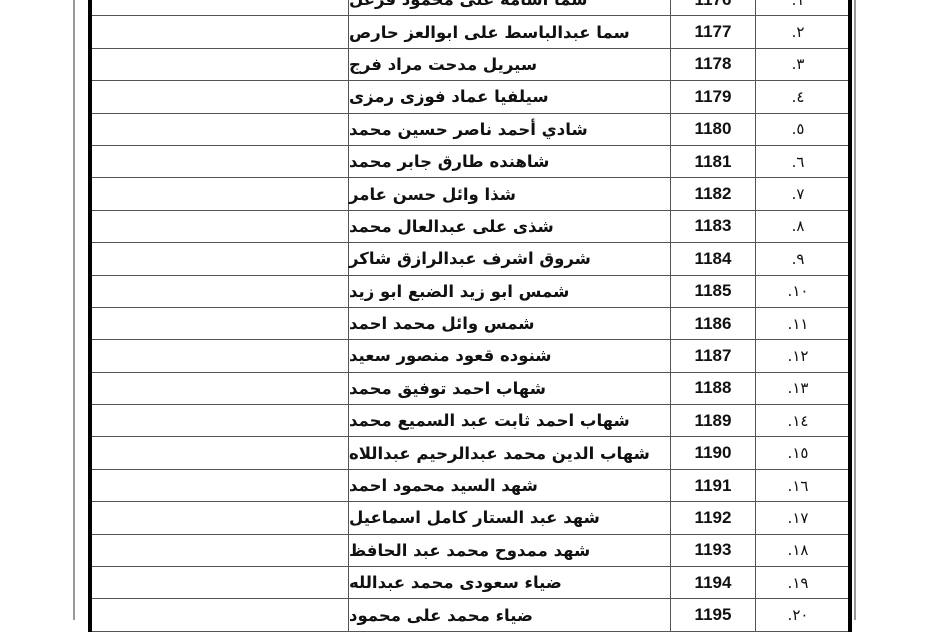 The width and height of the screenshot is (930, 632). What do you see at coordinates (712, 194) in the screenshot?
I see `code-cell: 1182` at bounding box center [712, 194].